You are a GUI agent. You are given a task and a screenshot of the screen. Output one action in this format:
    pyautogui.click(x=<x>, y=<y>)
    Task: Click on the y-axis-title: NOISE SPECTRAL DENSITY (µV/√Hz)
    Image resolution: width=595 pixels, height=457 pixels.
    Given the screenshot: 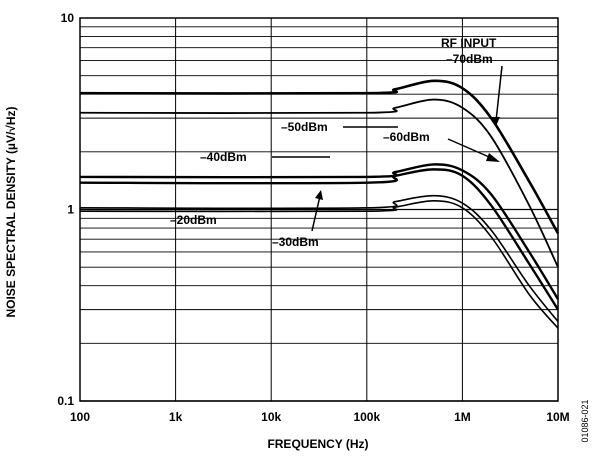 What is the action you would take?
    pyautogui.click(x=11, y=211)
    